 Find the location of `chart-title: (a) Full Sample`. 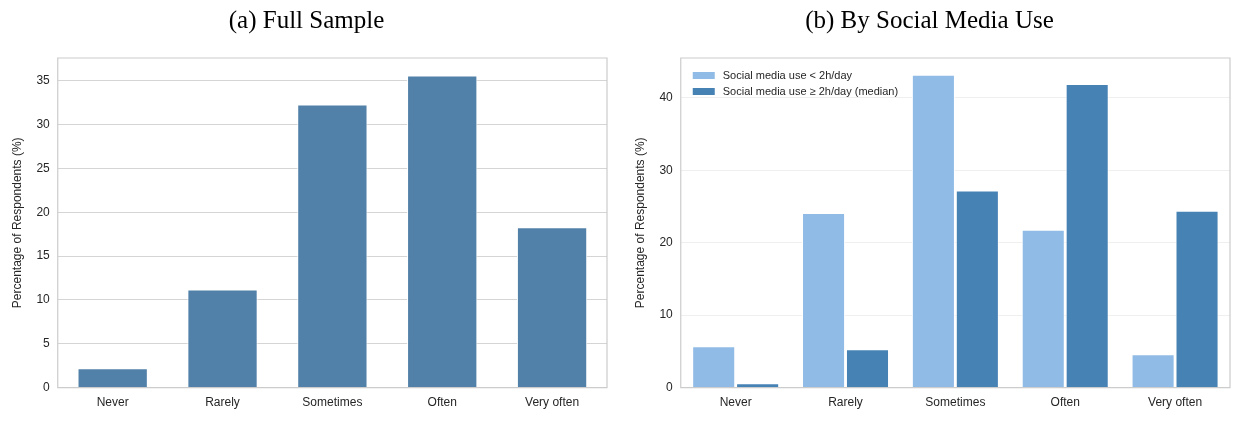

chart-title: (a) Full Sample is located at coordinates (306, 19).